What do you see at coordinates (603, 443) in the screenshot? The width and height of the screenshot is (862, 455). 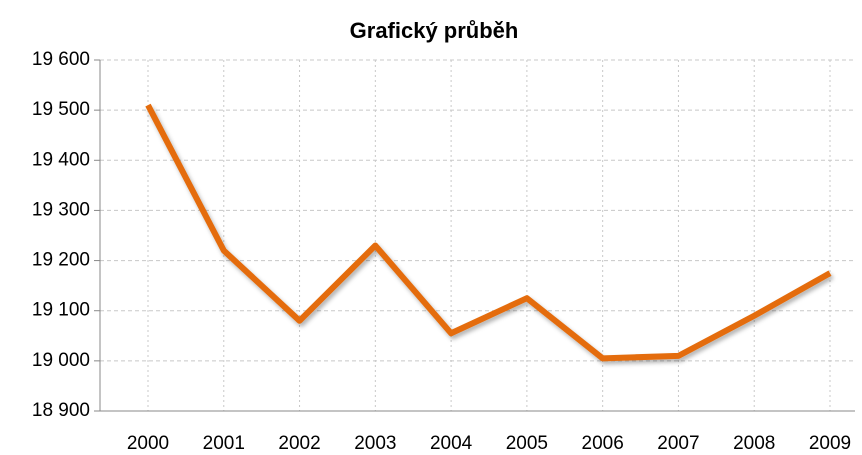 I see `x-tick-label: 2006` at bounding box center [603, 443].